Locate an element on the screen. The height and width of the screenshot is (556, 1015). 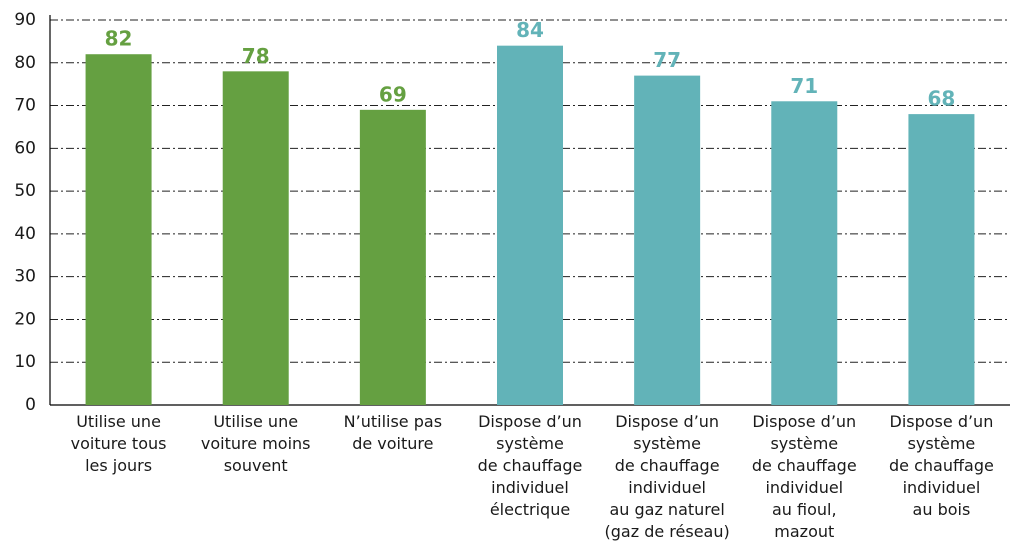
x-tick-label: N’utilise pas de voiture is located at coordinates (393, 432).